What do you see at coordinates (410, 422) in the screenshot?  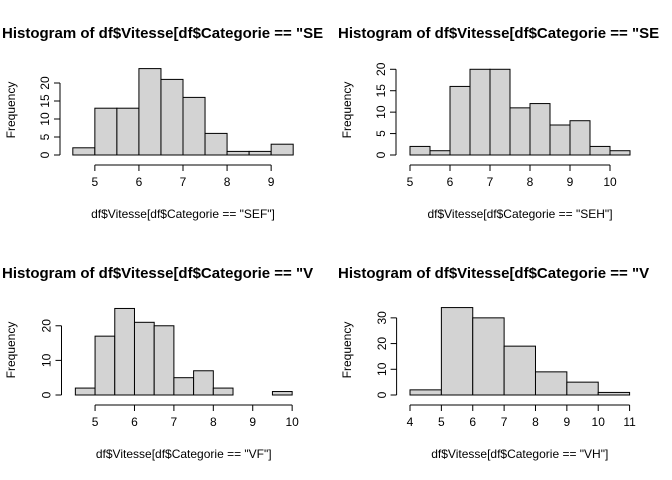 I see `x-tick-label: 4` at bounding box center [410, 422].